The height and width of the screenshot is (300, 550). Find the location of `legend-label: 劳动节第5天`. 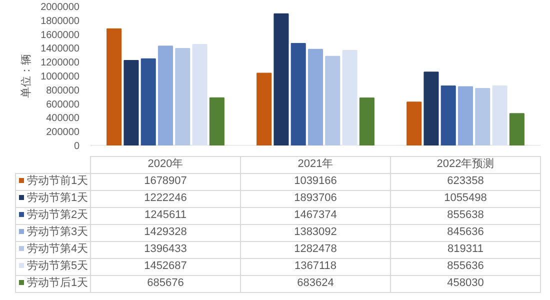

legend-label: 劳动节第5天 is located at coordinates (53, 267).